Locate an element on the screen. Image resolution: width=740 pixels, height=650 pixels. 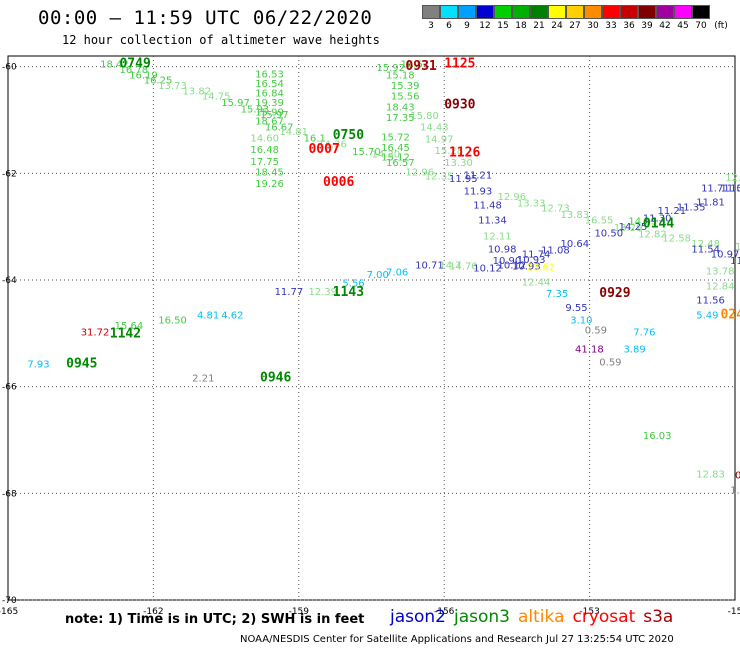
swh-value-label: 14.36 is located at coordinates (332, 145).